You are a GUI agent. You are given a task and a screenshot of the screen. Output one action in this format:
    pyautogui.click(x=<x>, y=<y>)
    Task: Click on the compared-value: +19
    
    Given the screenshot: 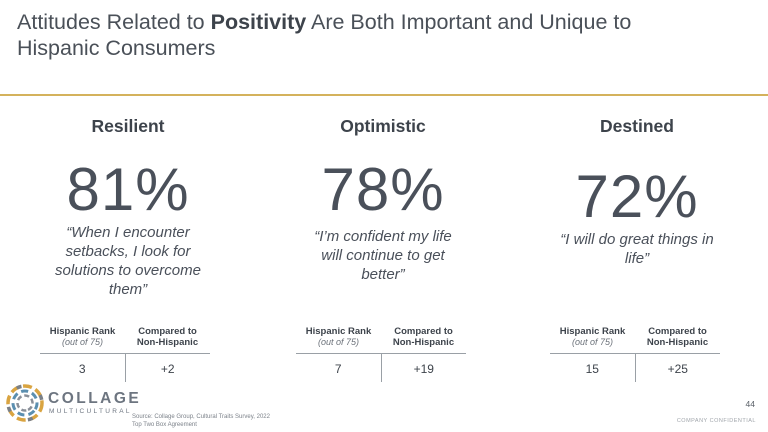 What is the action you would take?
    pyautogui.click(x=423, y=369)
    